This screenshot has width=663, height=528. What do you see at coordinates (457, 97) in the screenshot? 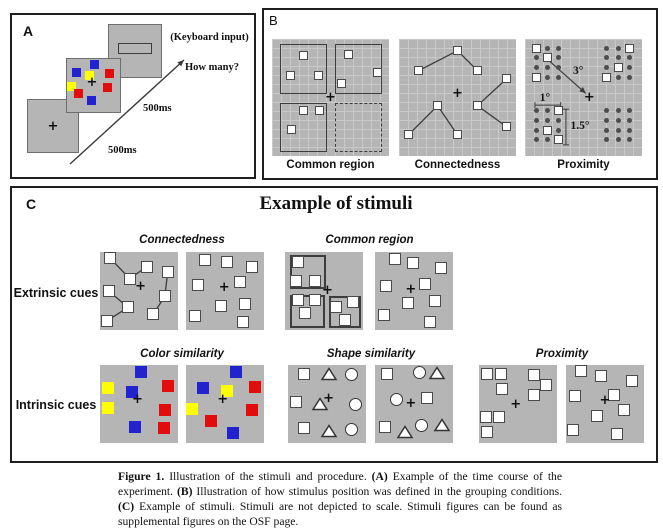
I see `connectedness-diagram: +` at bounding box center [457, 97].